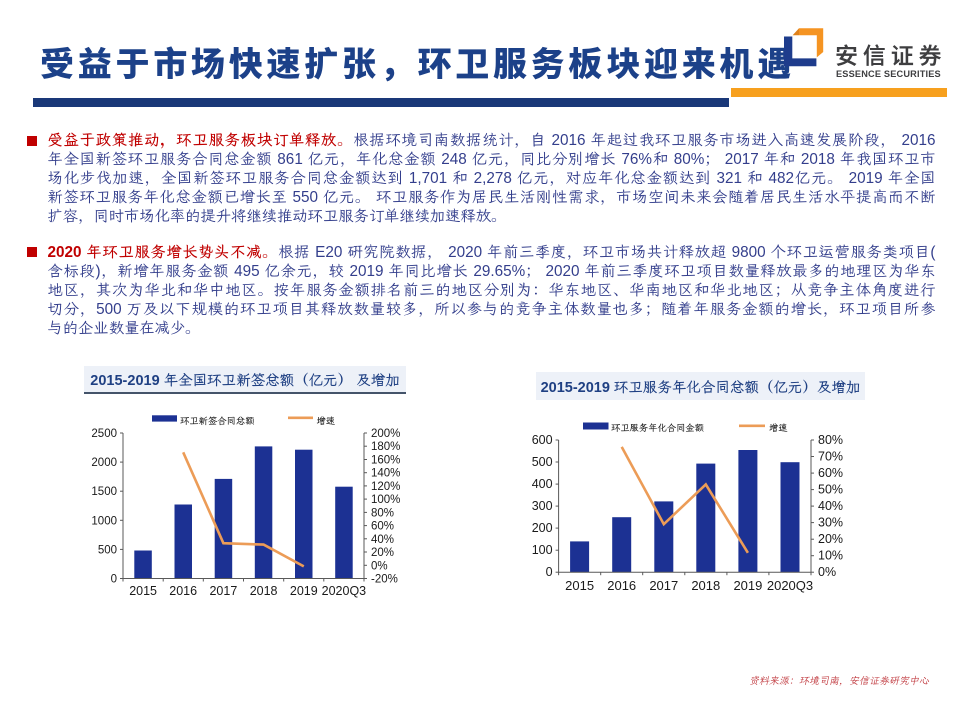 The image size is (960, 720). What do you see at coordinates (542, 528) in the screenshot?
I see `svg-text: 200` at bounding box center [542, 528].